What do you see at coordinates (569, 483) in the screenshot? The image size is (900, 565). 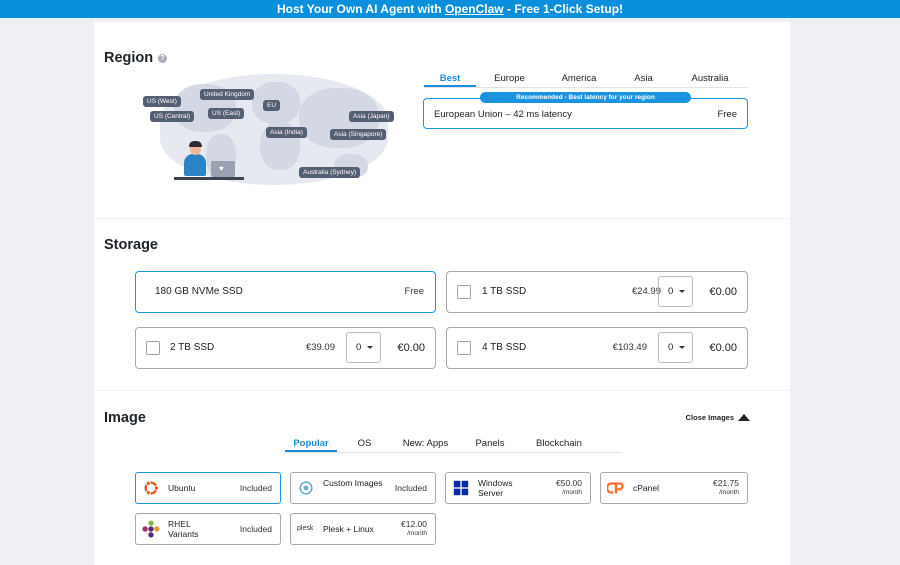 I see `price-amount: €50.00` at bounding box center [569, 483].